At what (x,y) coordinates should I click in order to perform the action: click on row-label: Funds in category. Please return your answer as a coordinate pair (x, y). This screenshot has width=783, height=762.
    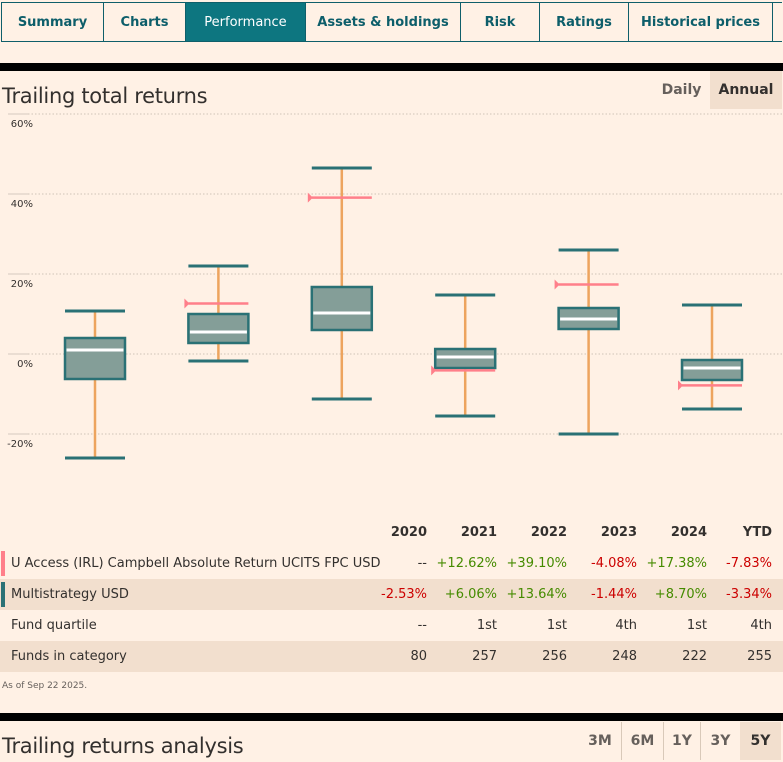
    Looking at the image, I should click on (69, 656).